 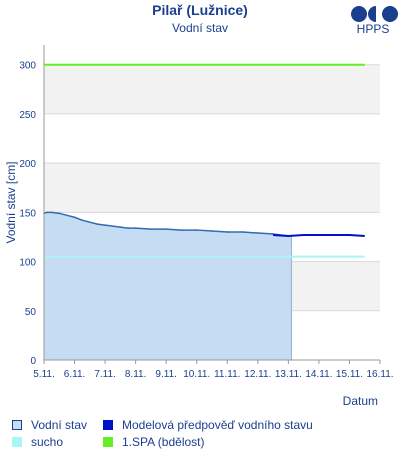 I want to click on legend-item: Vodní stav, so click(x=49, y=425).